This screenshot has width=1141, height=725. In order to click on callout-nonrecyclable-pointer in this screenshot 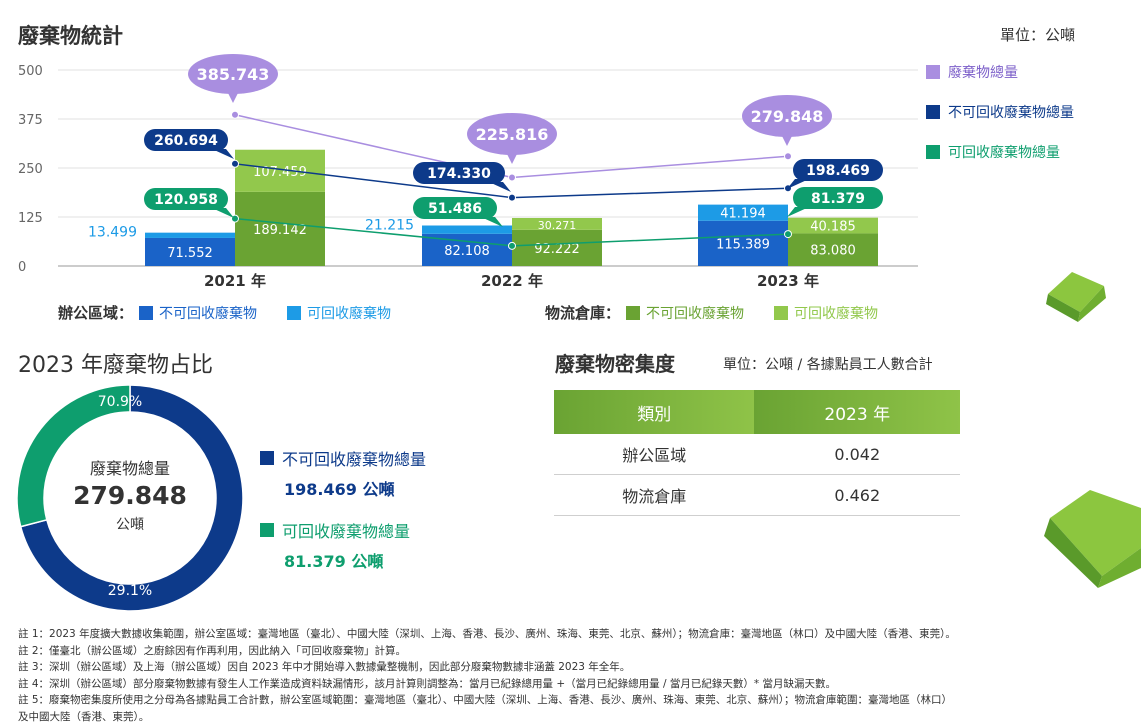, I will do `click(223, 154)`.